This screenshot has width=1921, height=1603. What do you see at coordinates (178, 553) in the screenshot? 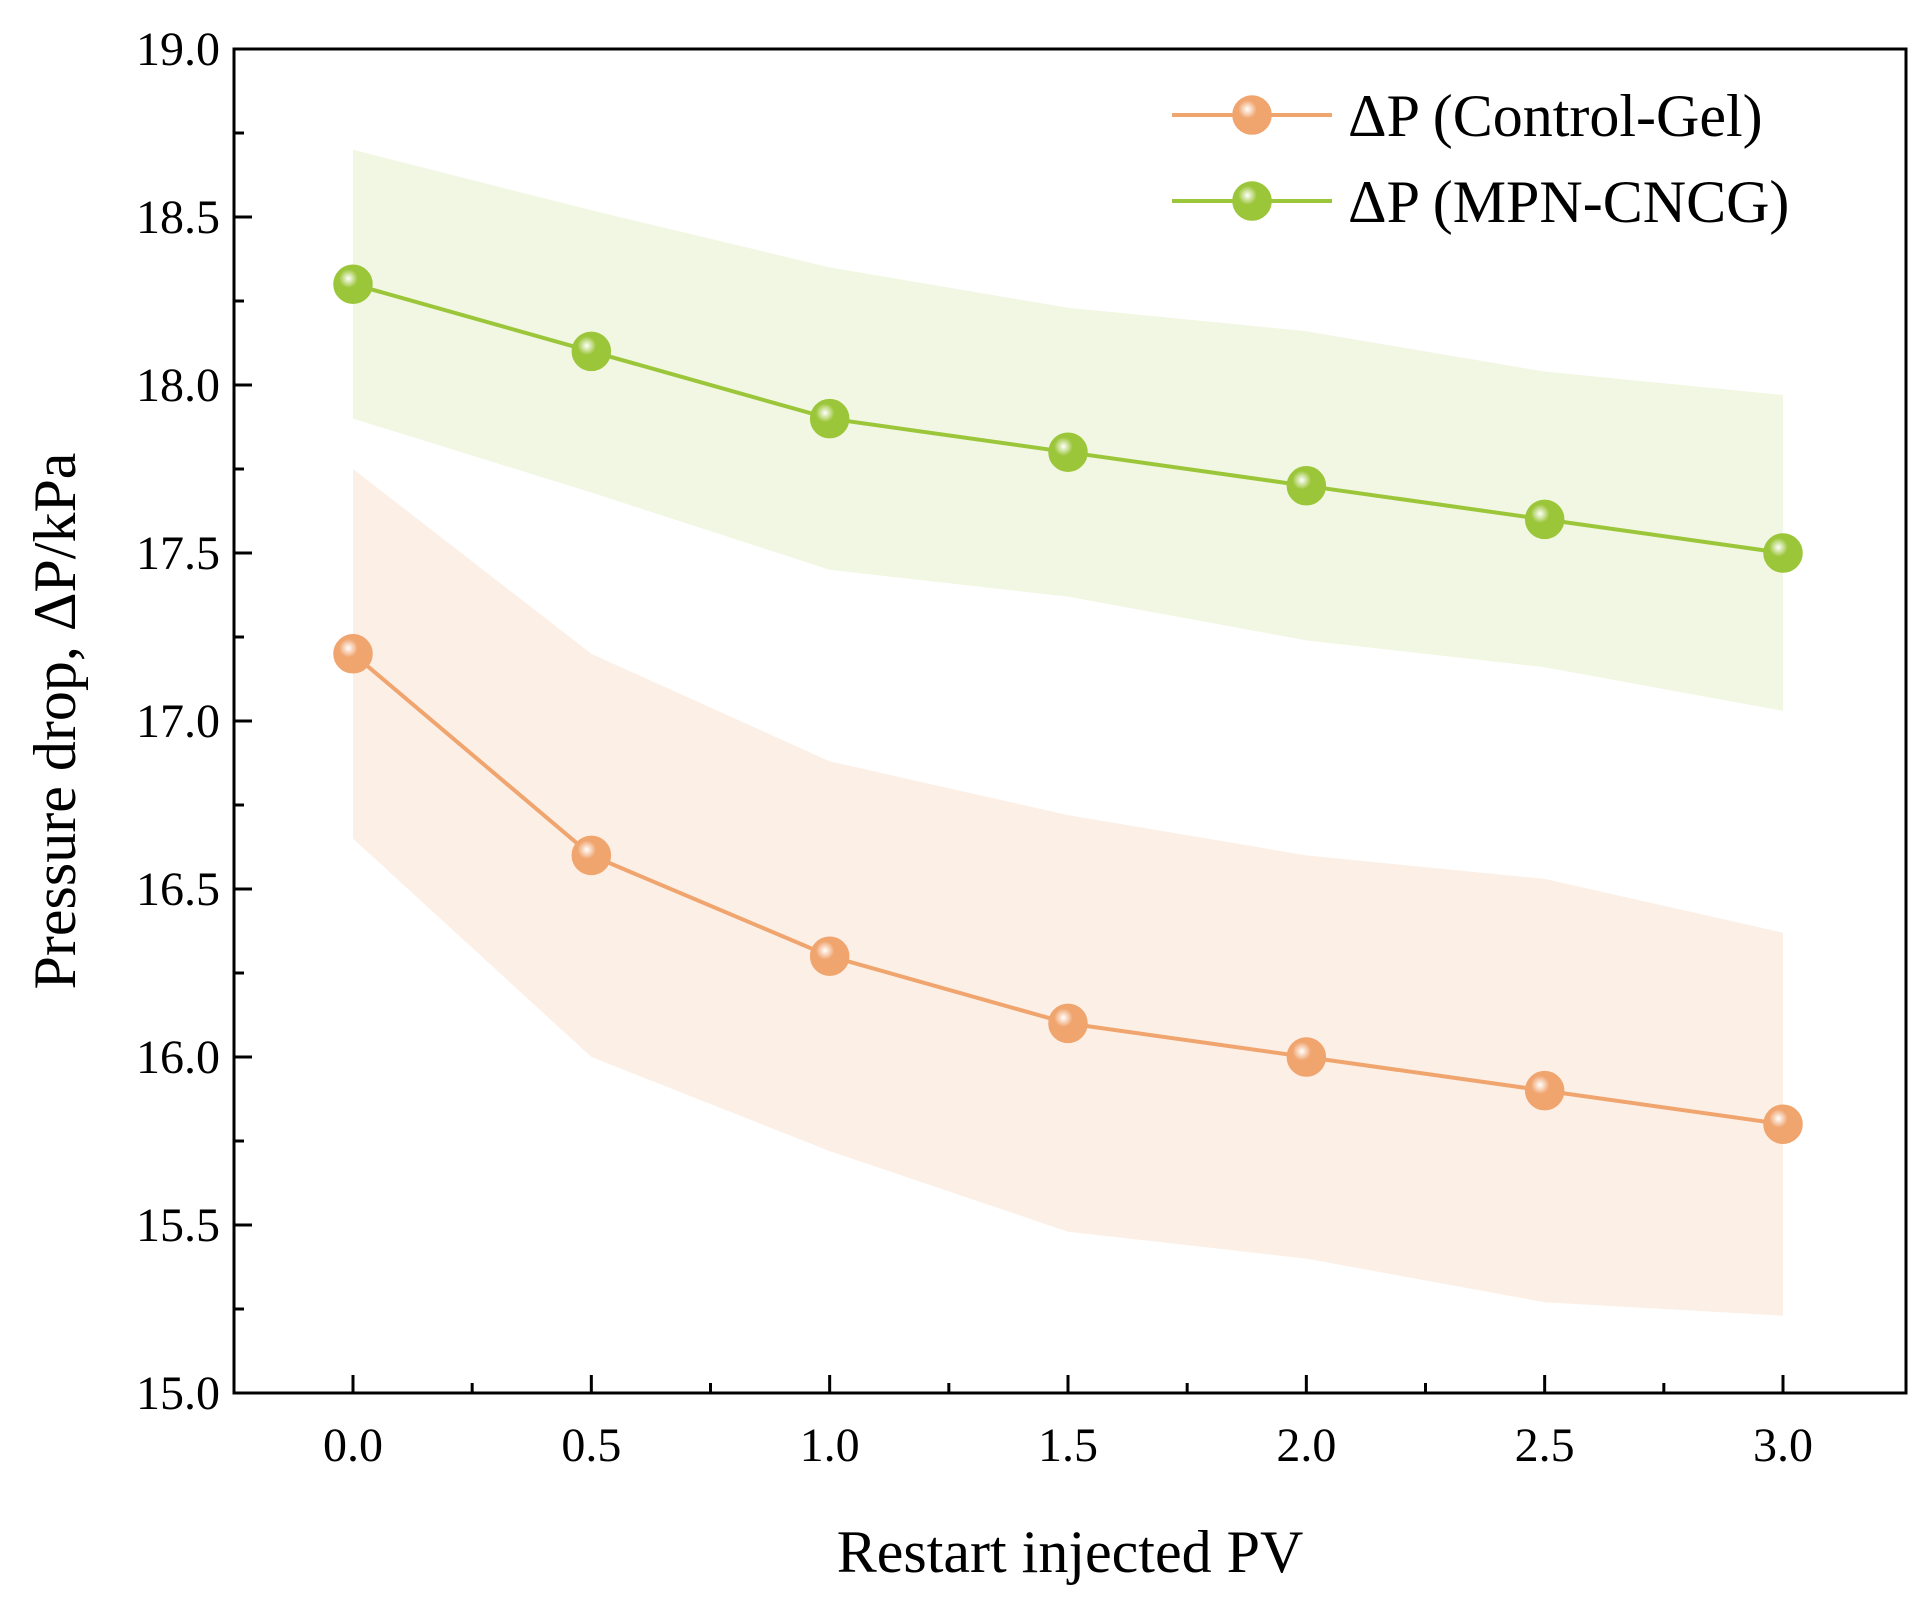
I see `y-tick-label: 17.5` at bounding box center [178, 553].